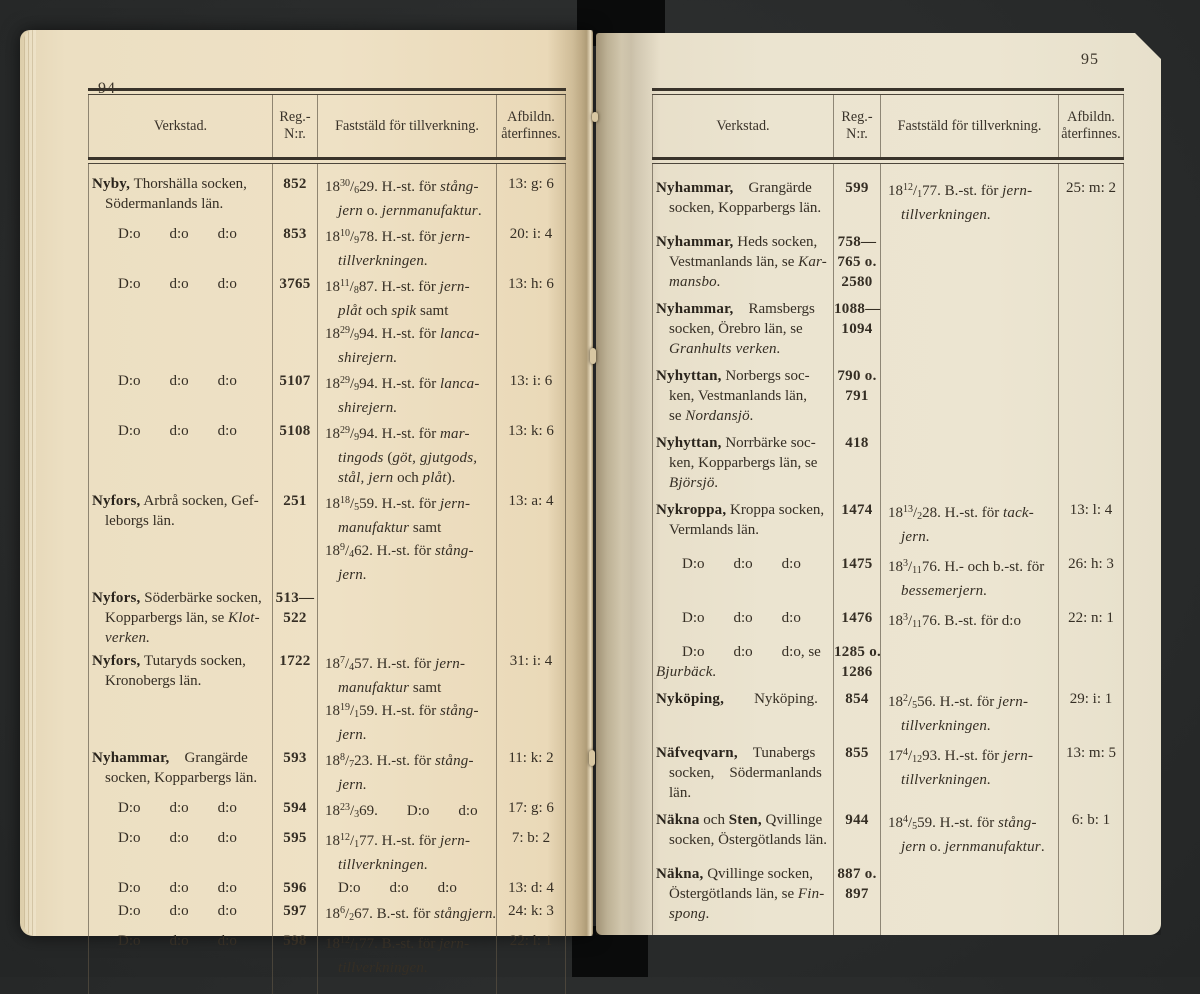 This screenshot has height=994, width=1200. Describe the element at coordinates (856, 332) in the screenshot. I see `cell-reg-nr: 1088— 1094` at that location.